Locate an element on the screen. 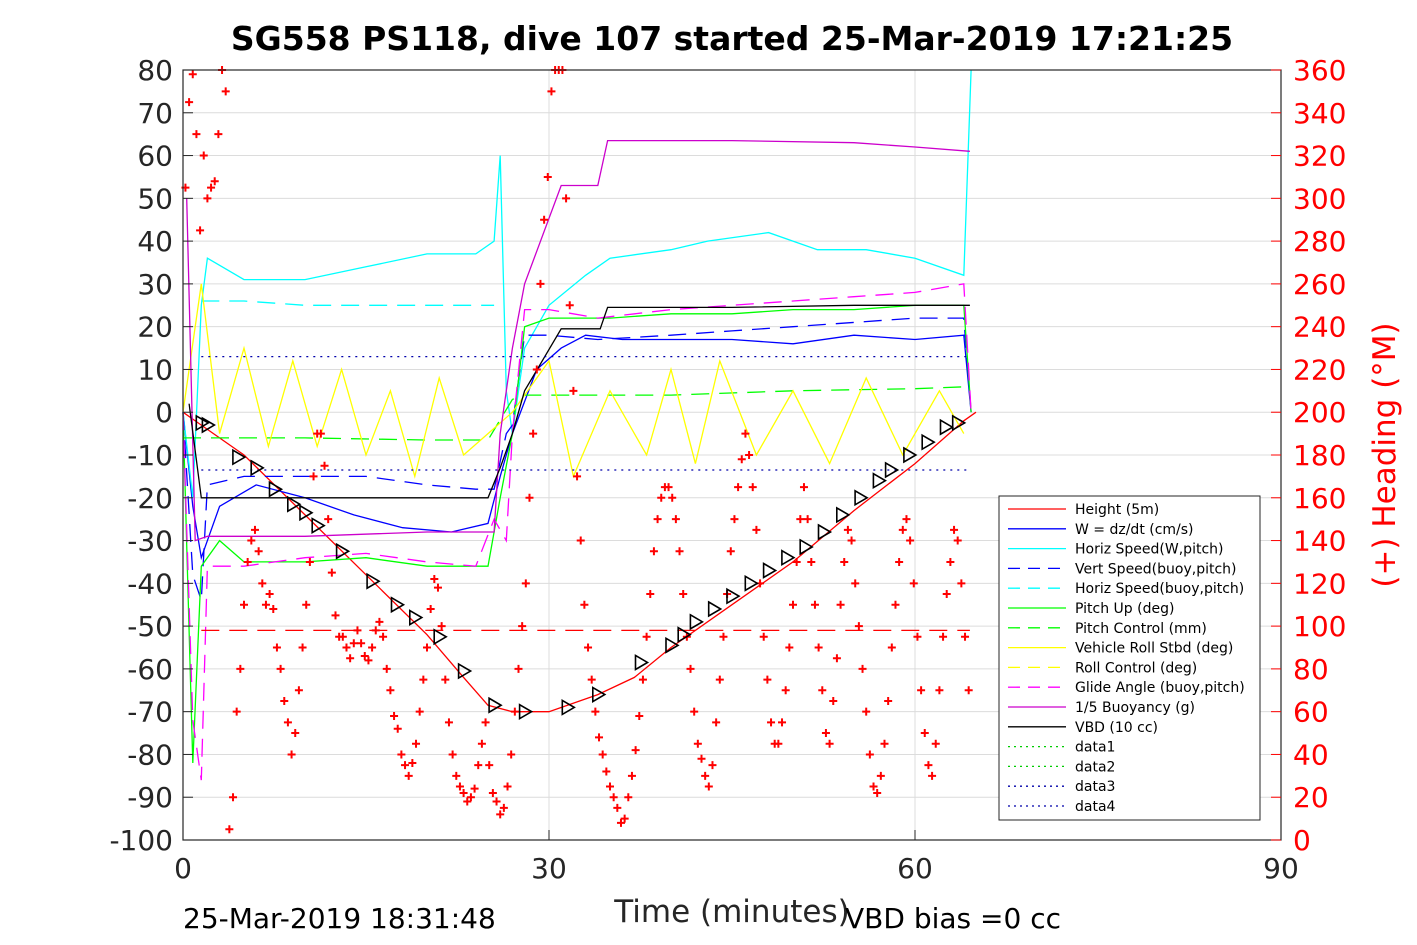  legend-label: Vehicle Roll Stbd (deg) is located at coordinates (1154, 649).